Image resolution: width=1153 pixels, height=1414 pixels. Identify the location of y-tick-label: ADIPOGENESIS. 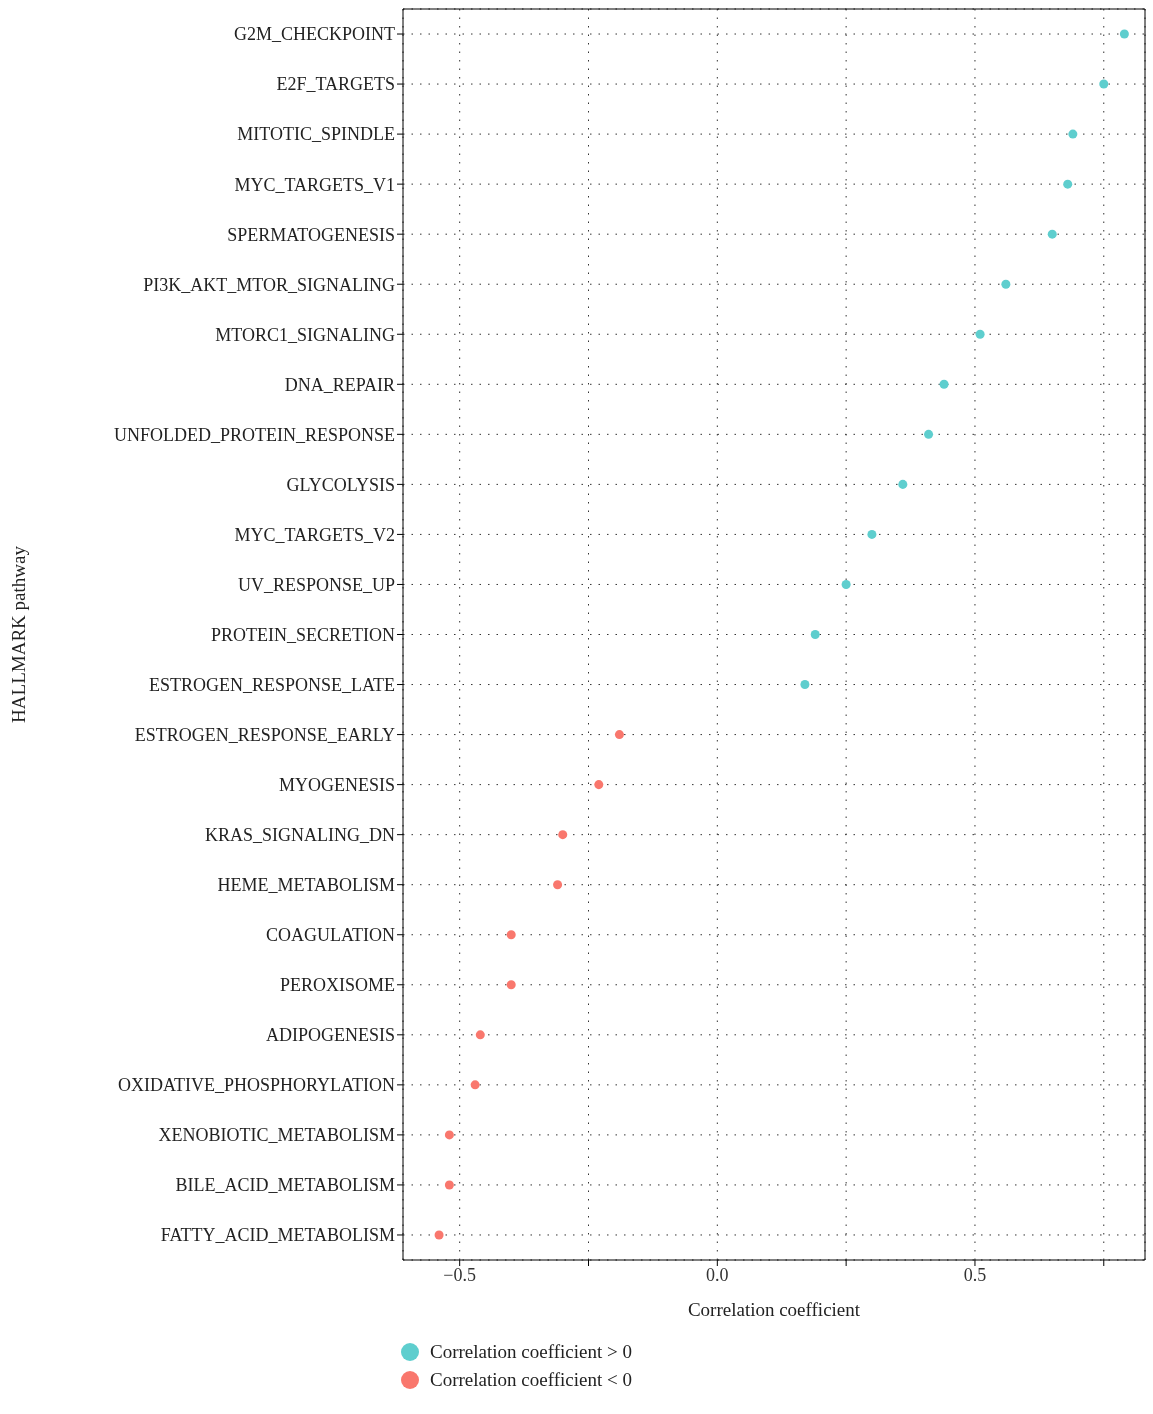
(330, 1035).